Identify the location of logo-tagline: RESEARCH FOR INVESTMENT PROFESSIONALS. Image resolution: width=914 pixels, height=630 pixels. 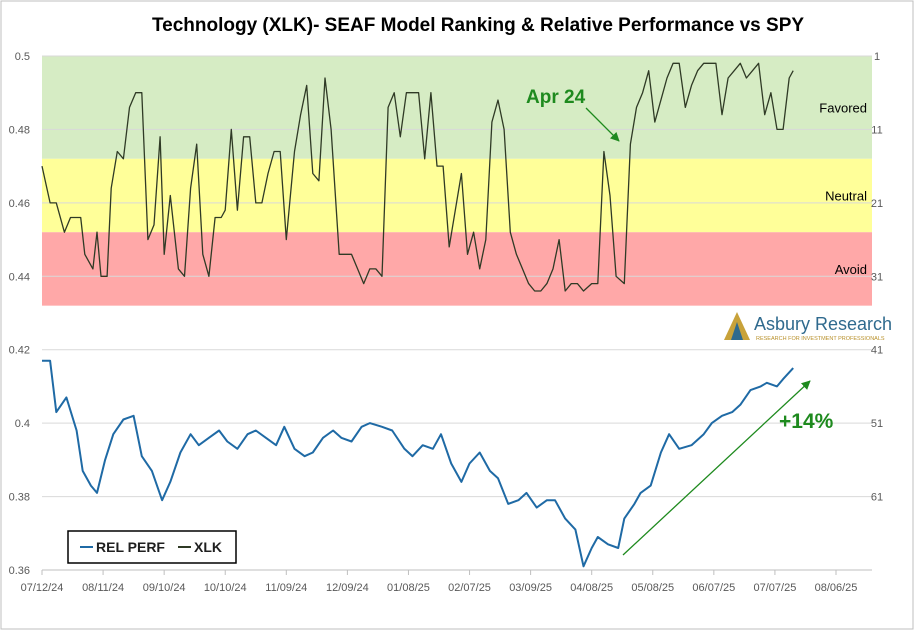
(820, 339).